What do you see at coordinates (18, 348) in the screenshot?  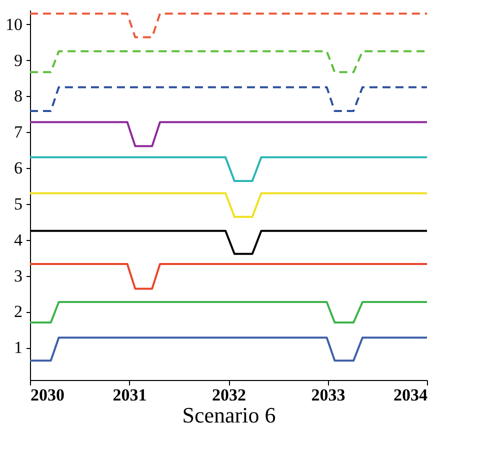 I see `y-tick-label: 1` at bounding box center [18, 348].